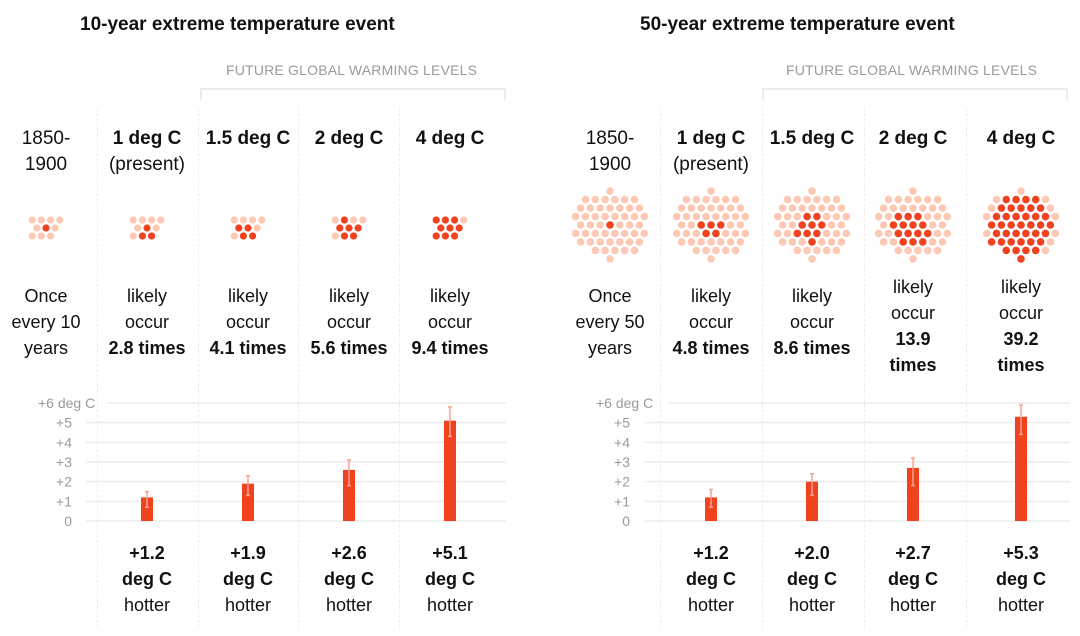 The width and height of the screenshot is (1080, 636). Describe the element at coordinates (912, 70) in the screenshot. I see `future-warming-label: FUTURE GLOBAL WARMING LEVELS` at that location.